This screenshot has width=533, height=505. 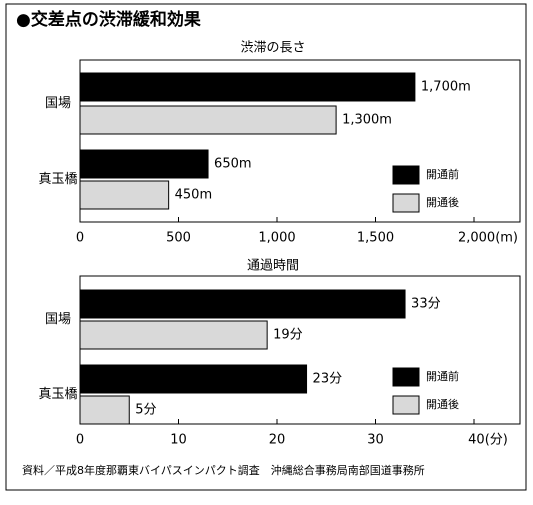 What do you see at coordinates (488, 238) in the screenshot?
I see `x-tick-label: 2,000(m)` at bounding box center [488, 238].